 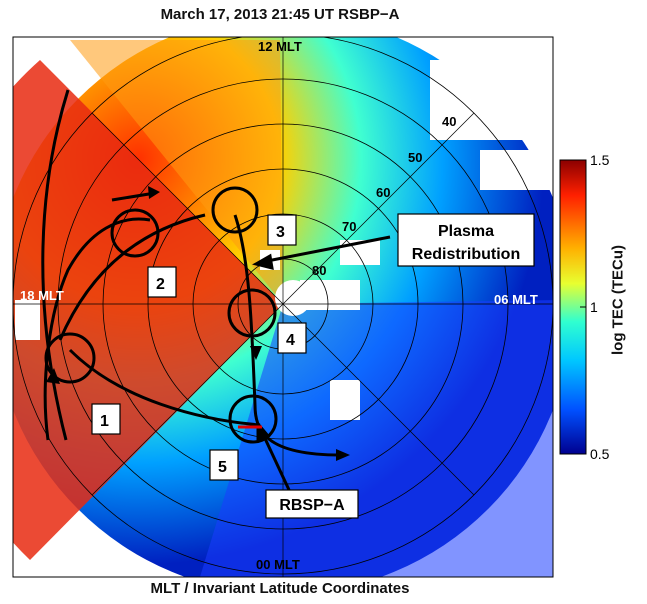 I want to click on lat-label-70: 70, so click(x=349, y=226).